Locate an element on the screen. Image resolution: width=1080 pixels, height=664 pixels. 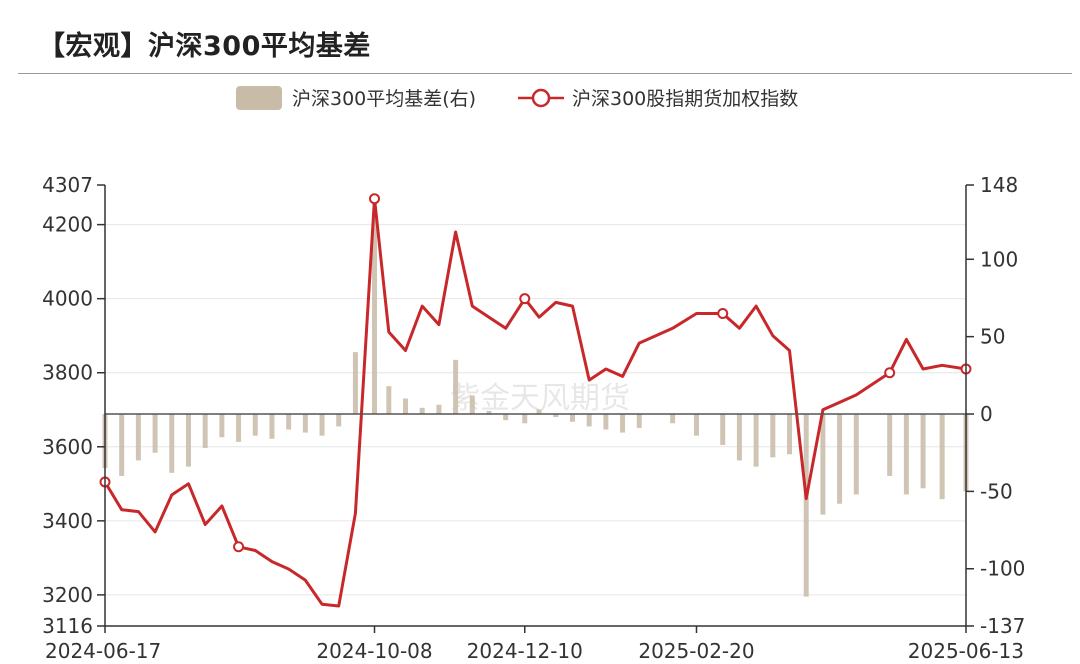
legend-line-label: 沪深300股指期货加权指数 is located at coordinates (685, 99).